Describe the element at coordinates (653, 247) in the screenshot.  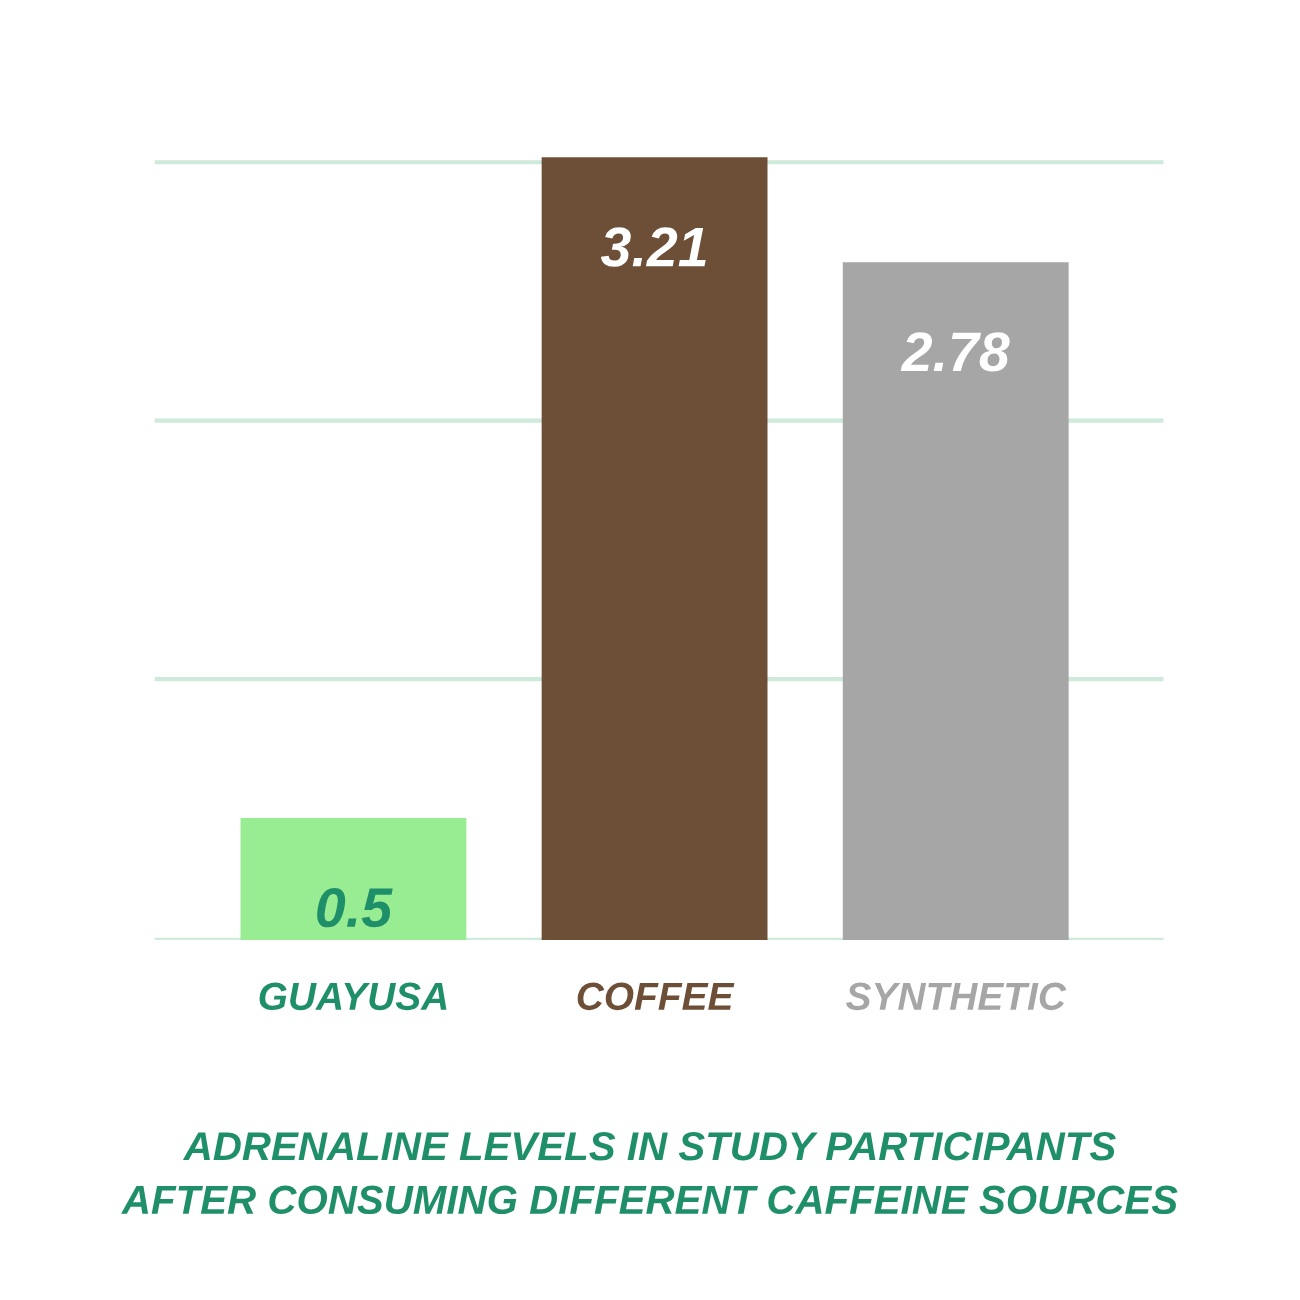
I see `data-label: 3.21` at that location.